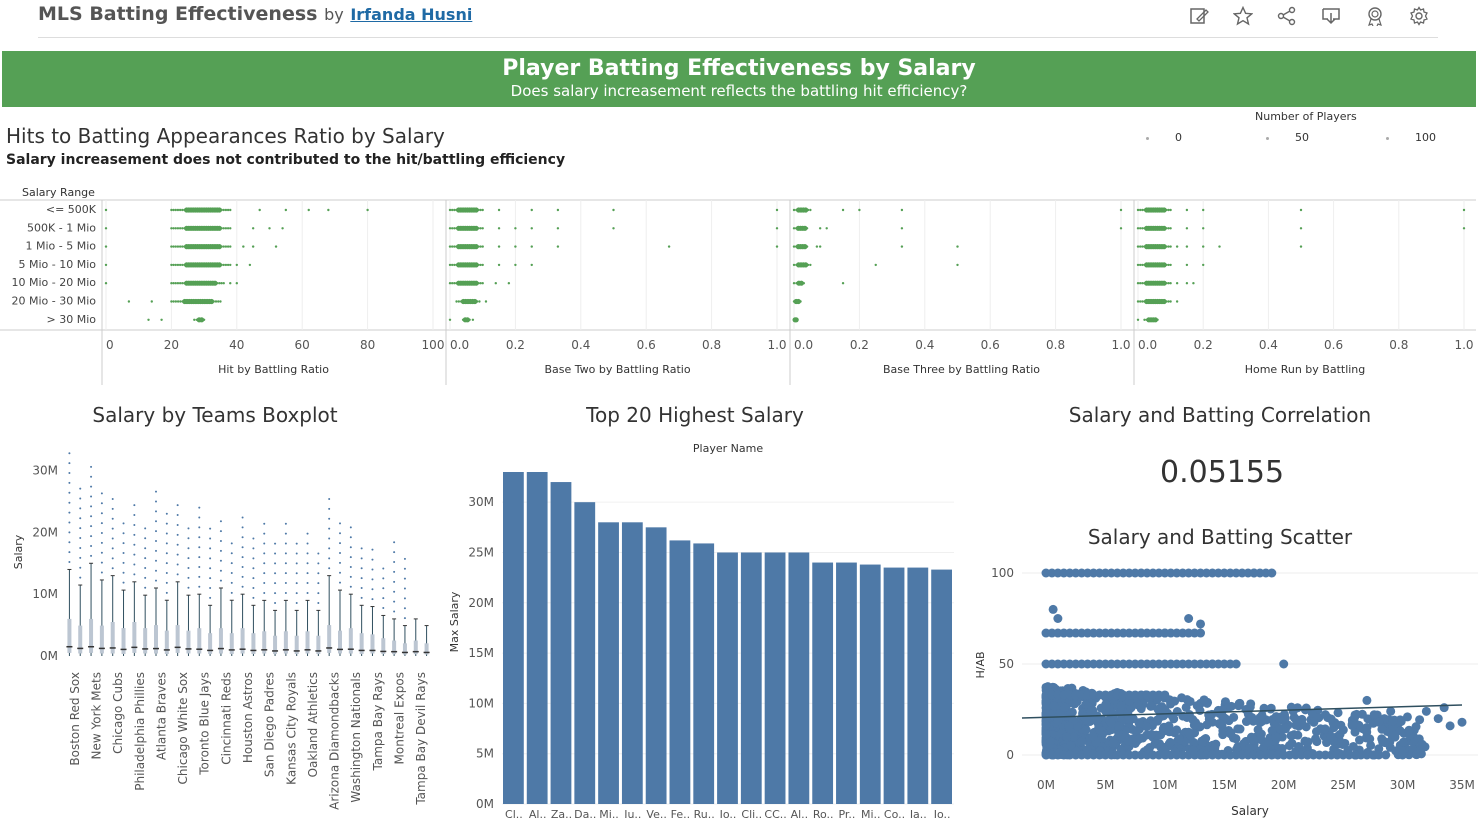 The image size is (1480, 818). What do you see at coordinates (1286, 16) in the screenshot?
I see `share-icon` at bounding box center [1286, 16].